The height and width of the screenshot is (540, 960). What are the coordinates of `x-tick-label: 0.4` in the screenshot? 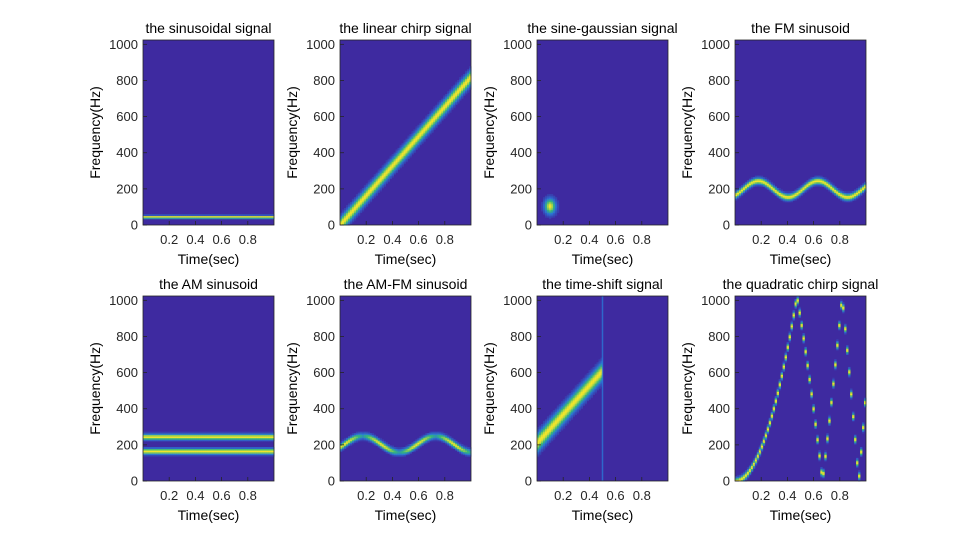 It's located at (589, 239).